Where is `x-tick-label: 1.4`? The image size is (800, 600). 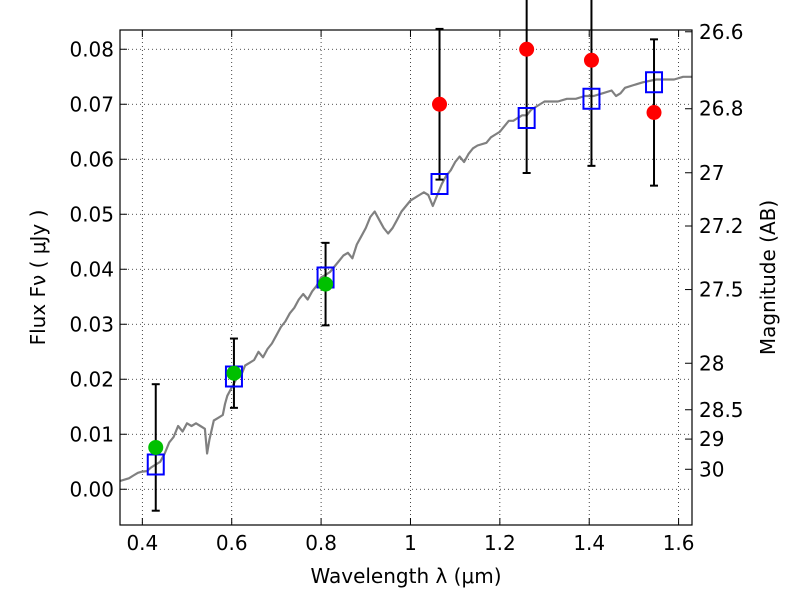
x-tick-label: 1.4 is located at coordinates (589, 543).